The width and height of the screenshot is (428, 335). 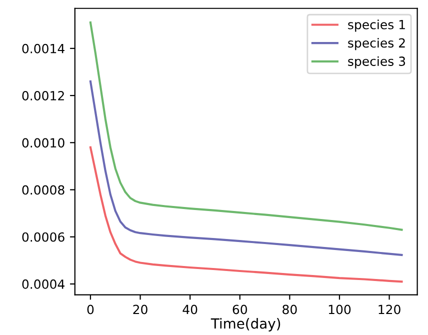 What do you see at coordinates (43, 143) in the screenshot?
I see `y-tick-label: 0.0010` at bounding box center [43, 143].